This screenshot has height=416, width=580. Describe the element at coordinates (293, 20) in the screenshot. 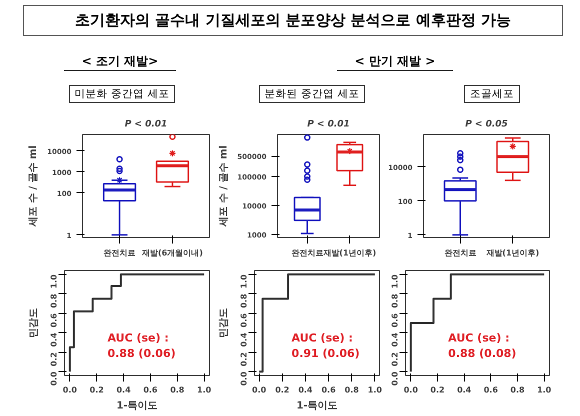

I see `text: 초기환자의 골수내 기질세포의 분포양상 분석으로 예후판정 가능` at that location.